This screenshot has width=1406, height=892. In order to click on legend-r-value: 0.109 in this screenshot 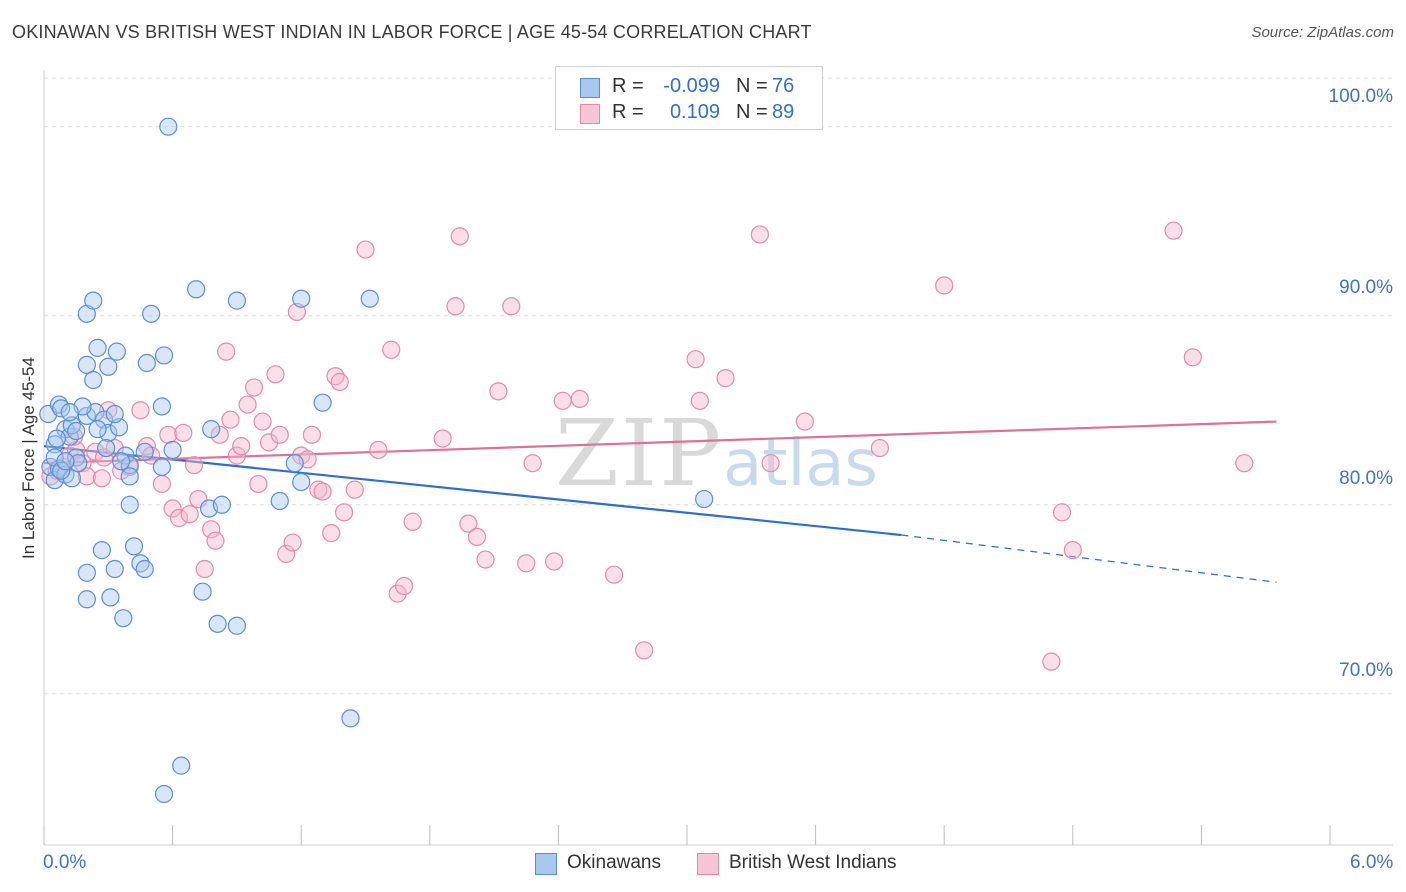, I will do `click(694, 112)`.